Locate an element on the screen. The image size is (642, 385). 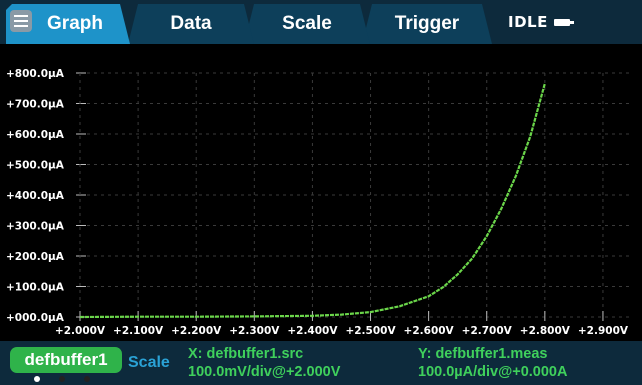
x-tick-label: +2.100V is located at coordinates (138, 331).